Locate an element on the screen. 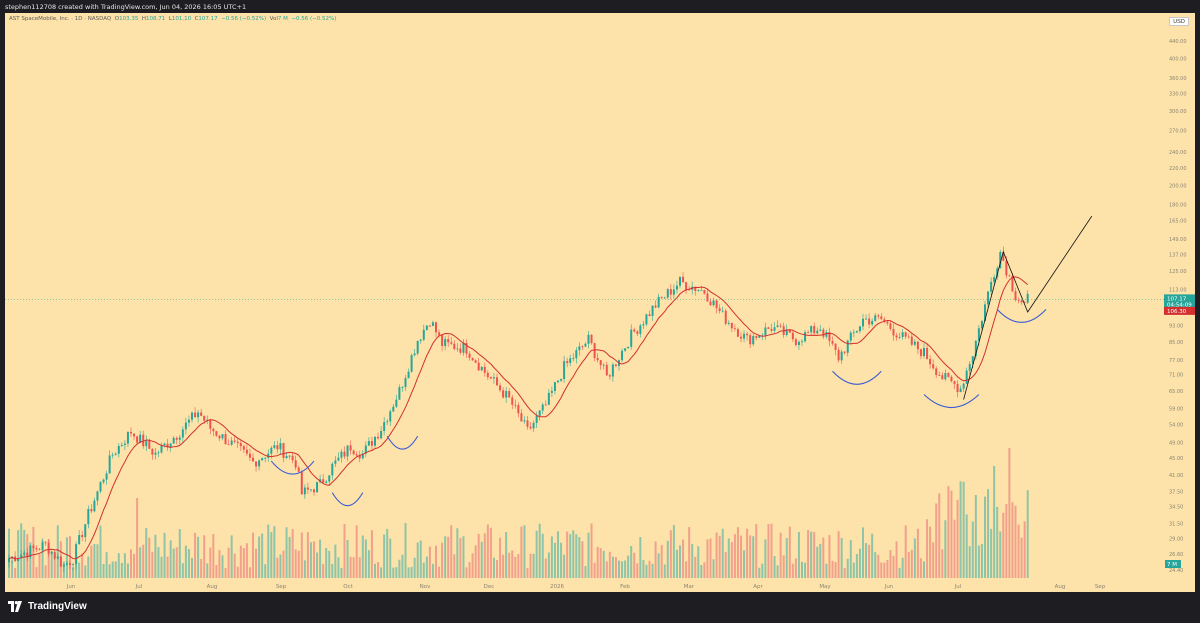  volume-badge is located at coordinates (1173, 564).